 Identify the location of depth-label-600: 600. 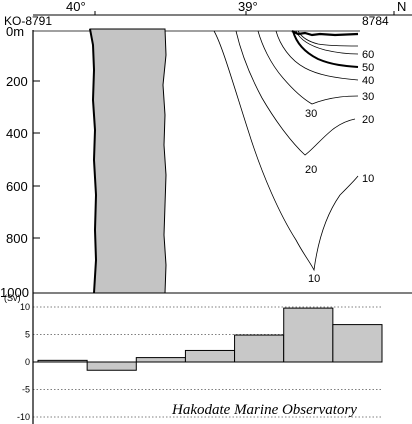
(17, 186).